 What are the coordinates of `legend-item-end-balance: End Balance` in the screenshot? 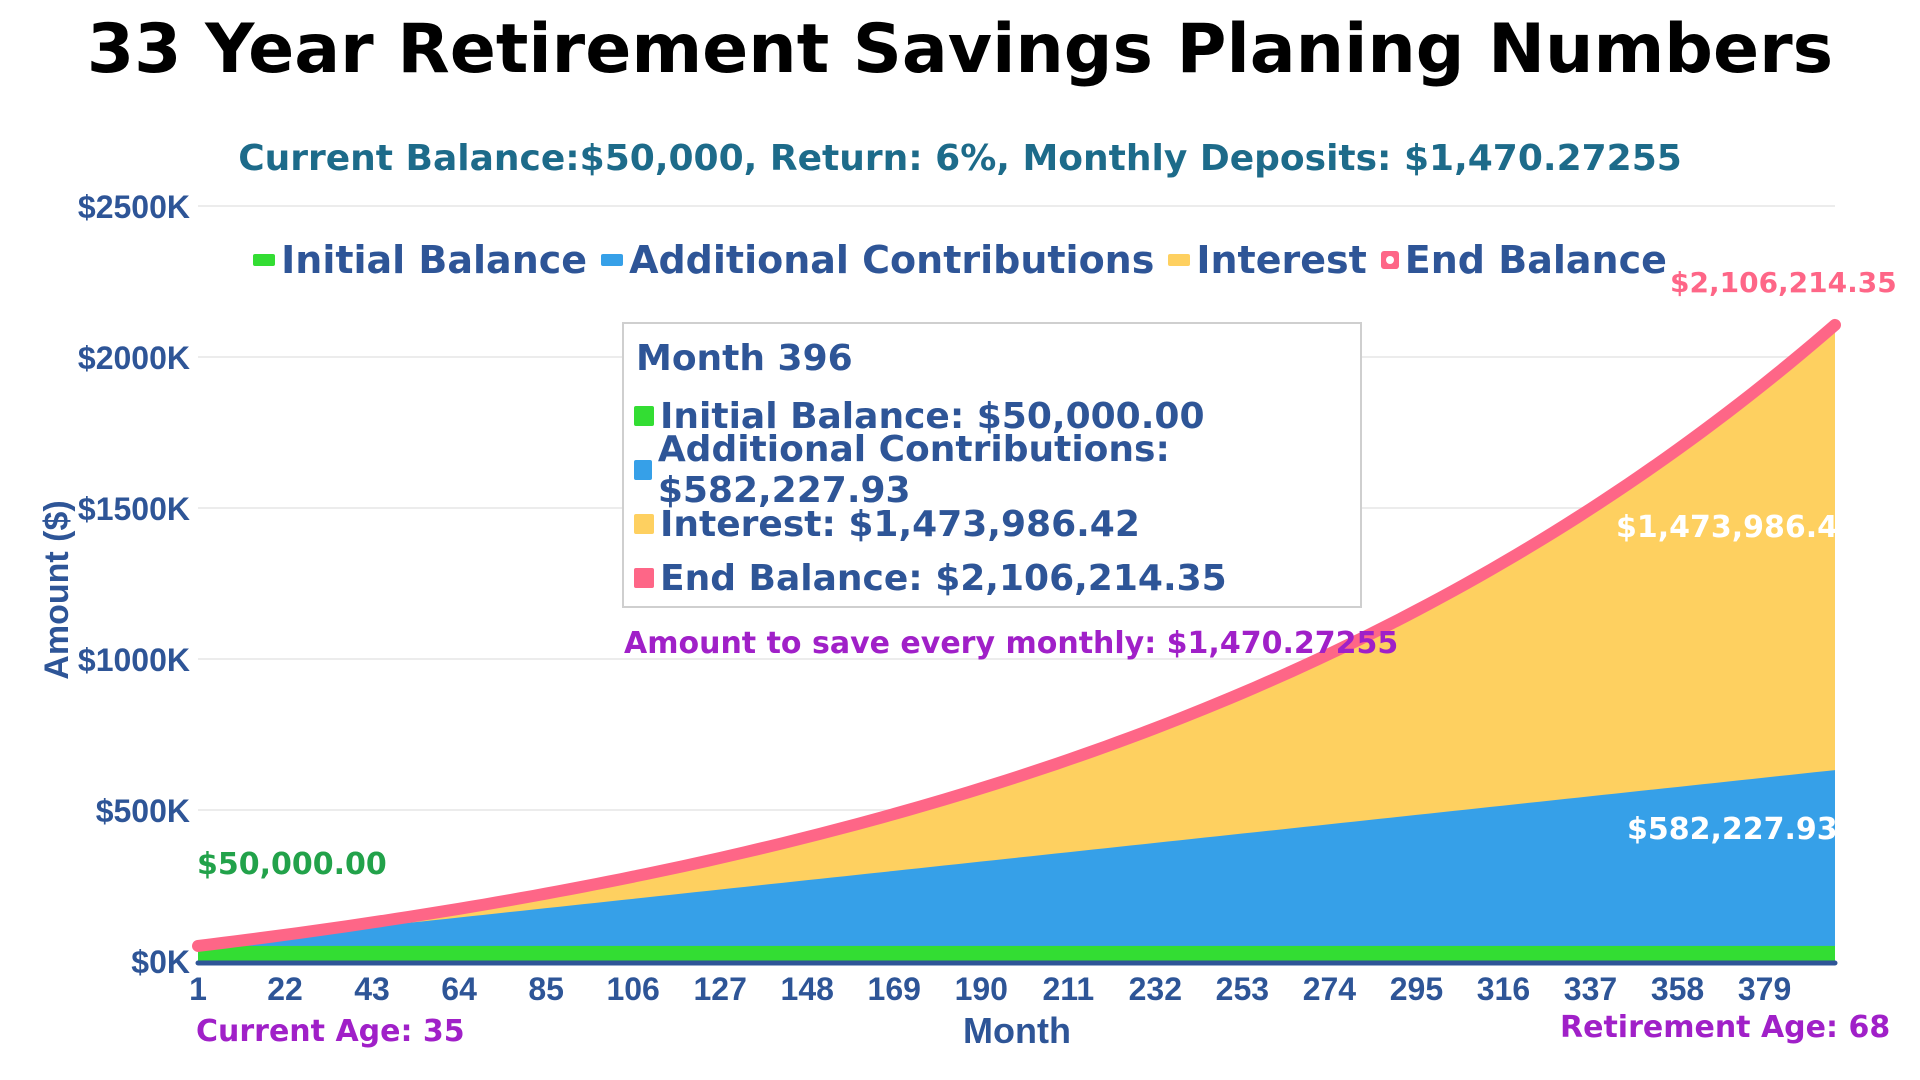 It's located at (1523, 260).